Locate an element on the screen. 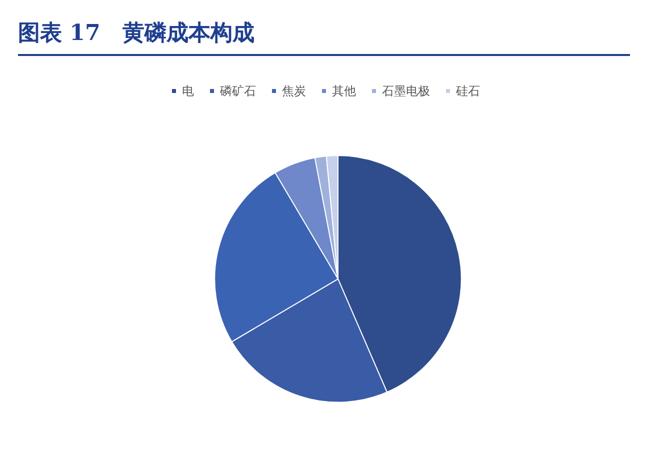  legend-label: 电 is located at coordinates (188, 91).